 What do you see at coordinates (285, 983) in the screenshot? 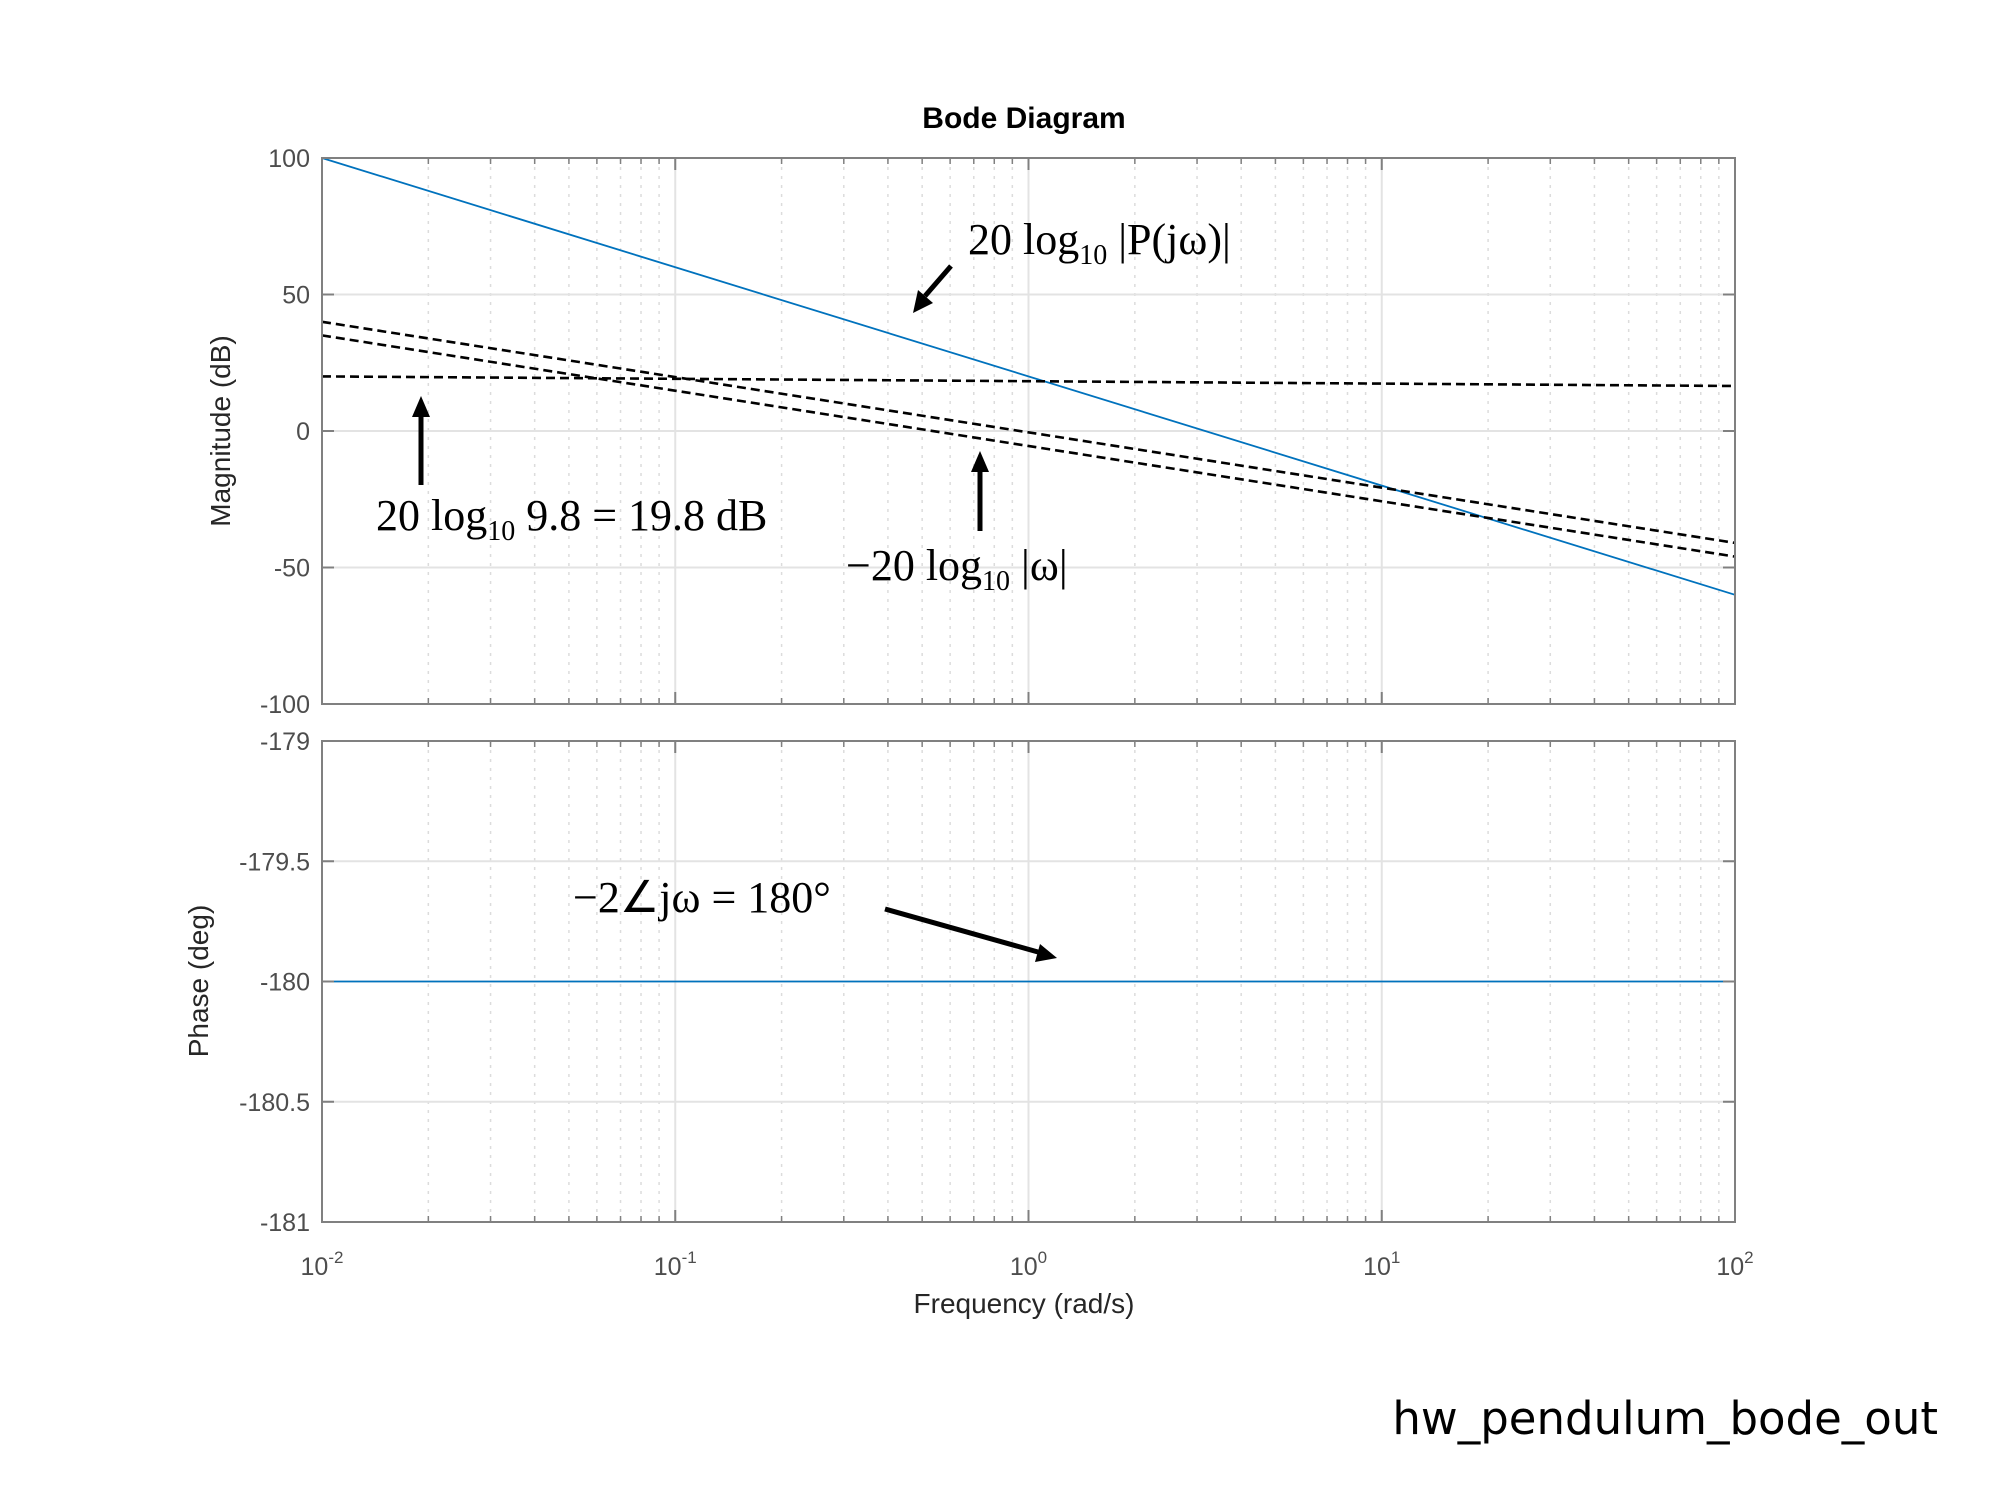
I see `y-tick-label: -180` at bounding box center [285, 983].